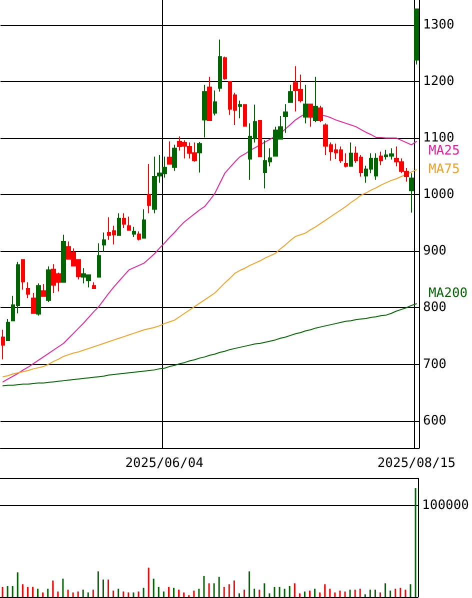  Describe the element at coordinates (434, 308) in the screenshot. I see `y-tick-label: 800` at that location.